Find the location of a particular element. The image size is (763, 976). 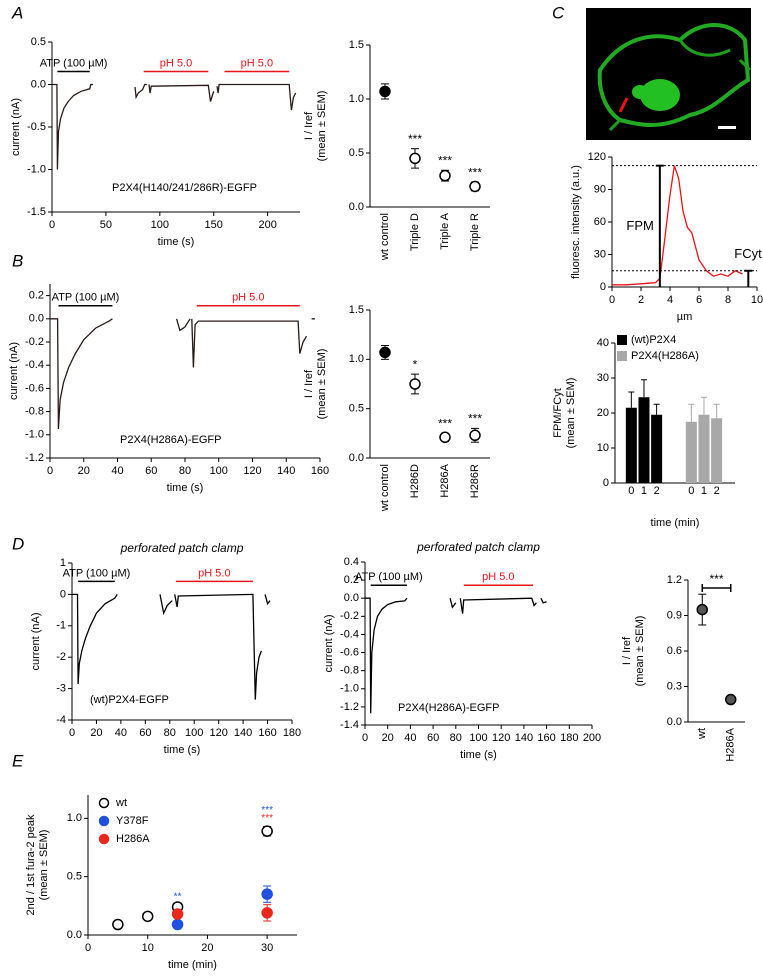

y-axis-label: FPM/FCyt is located at coordinates (558, 413).